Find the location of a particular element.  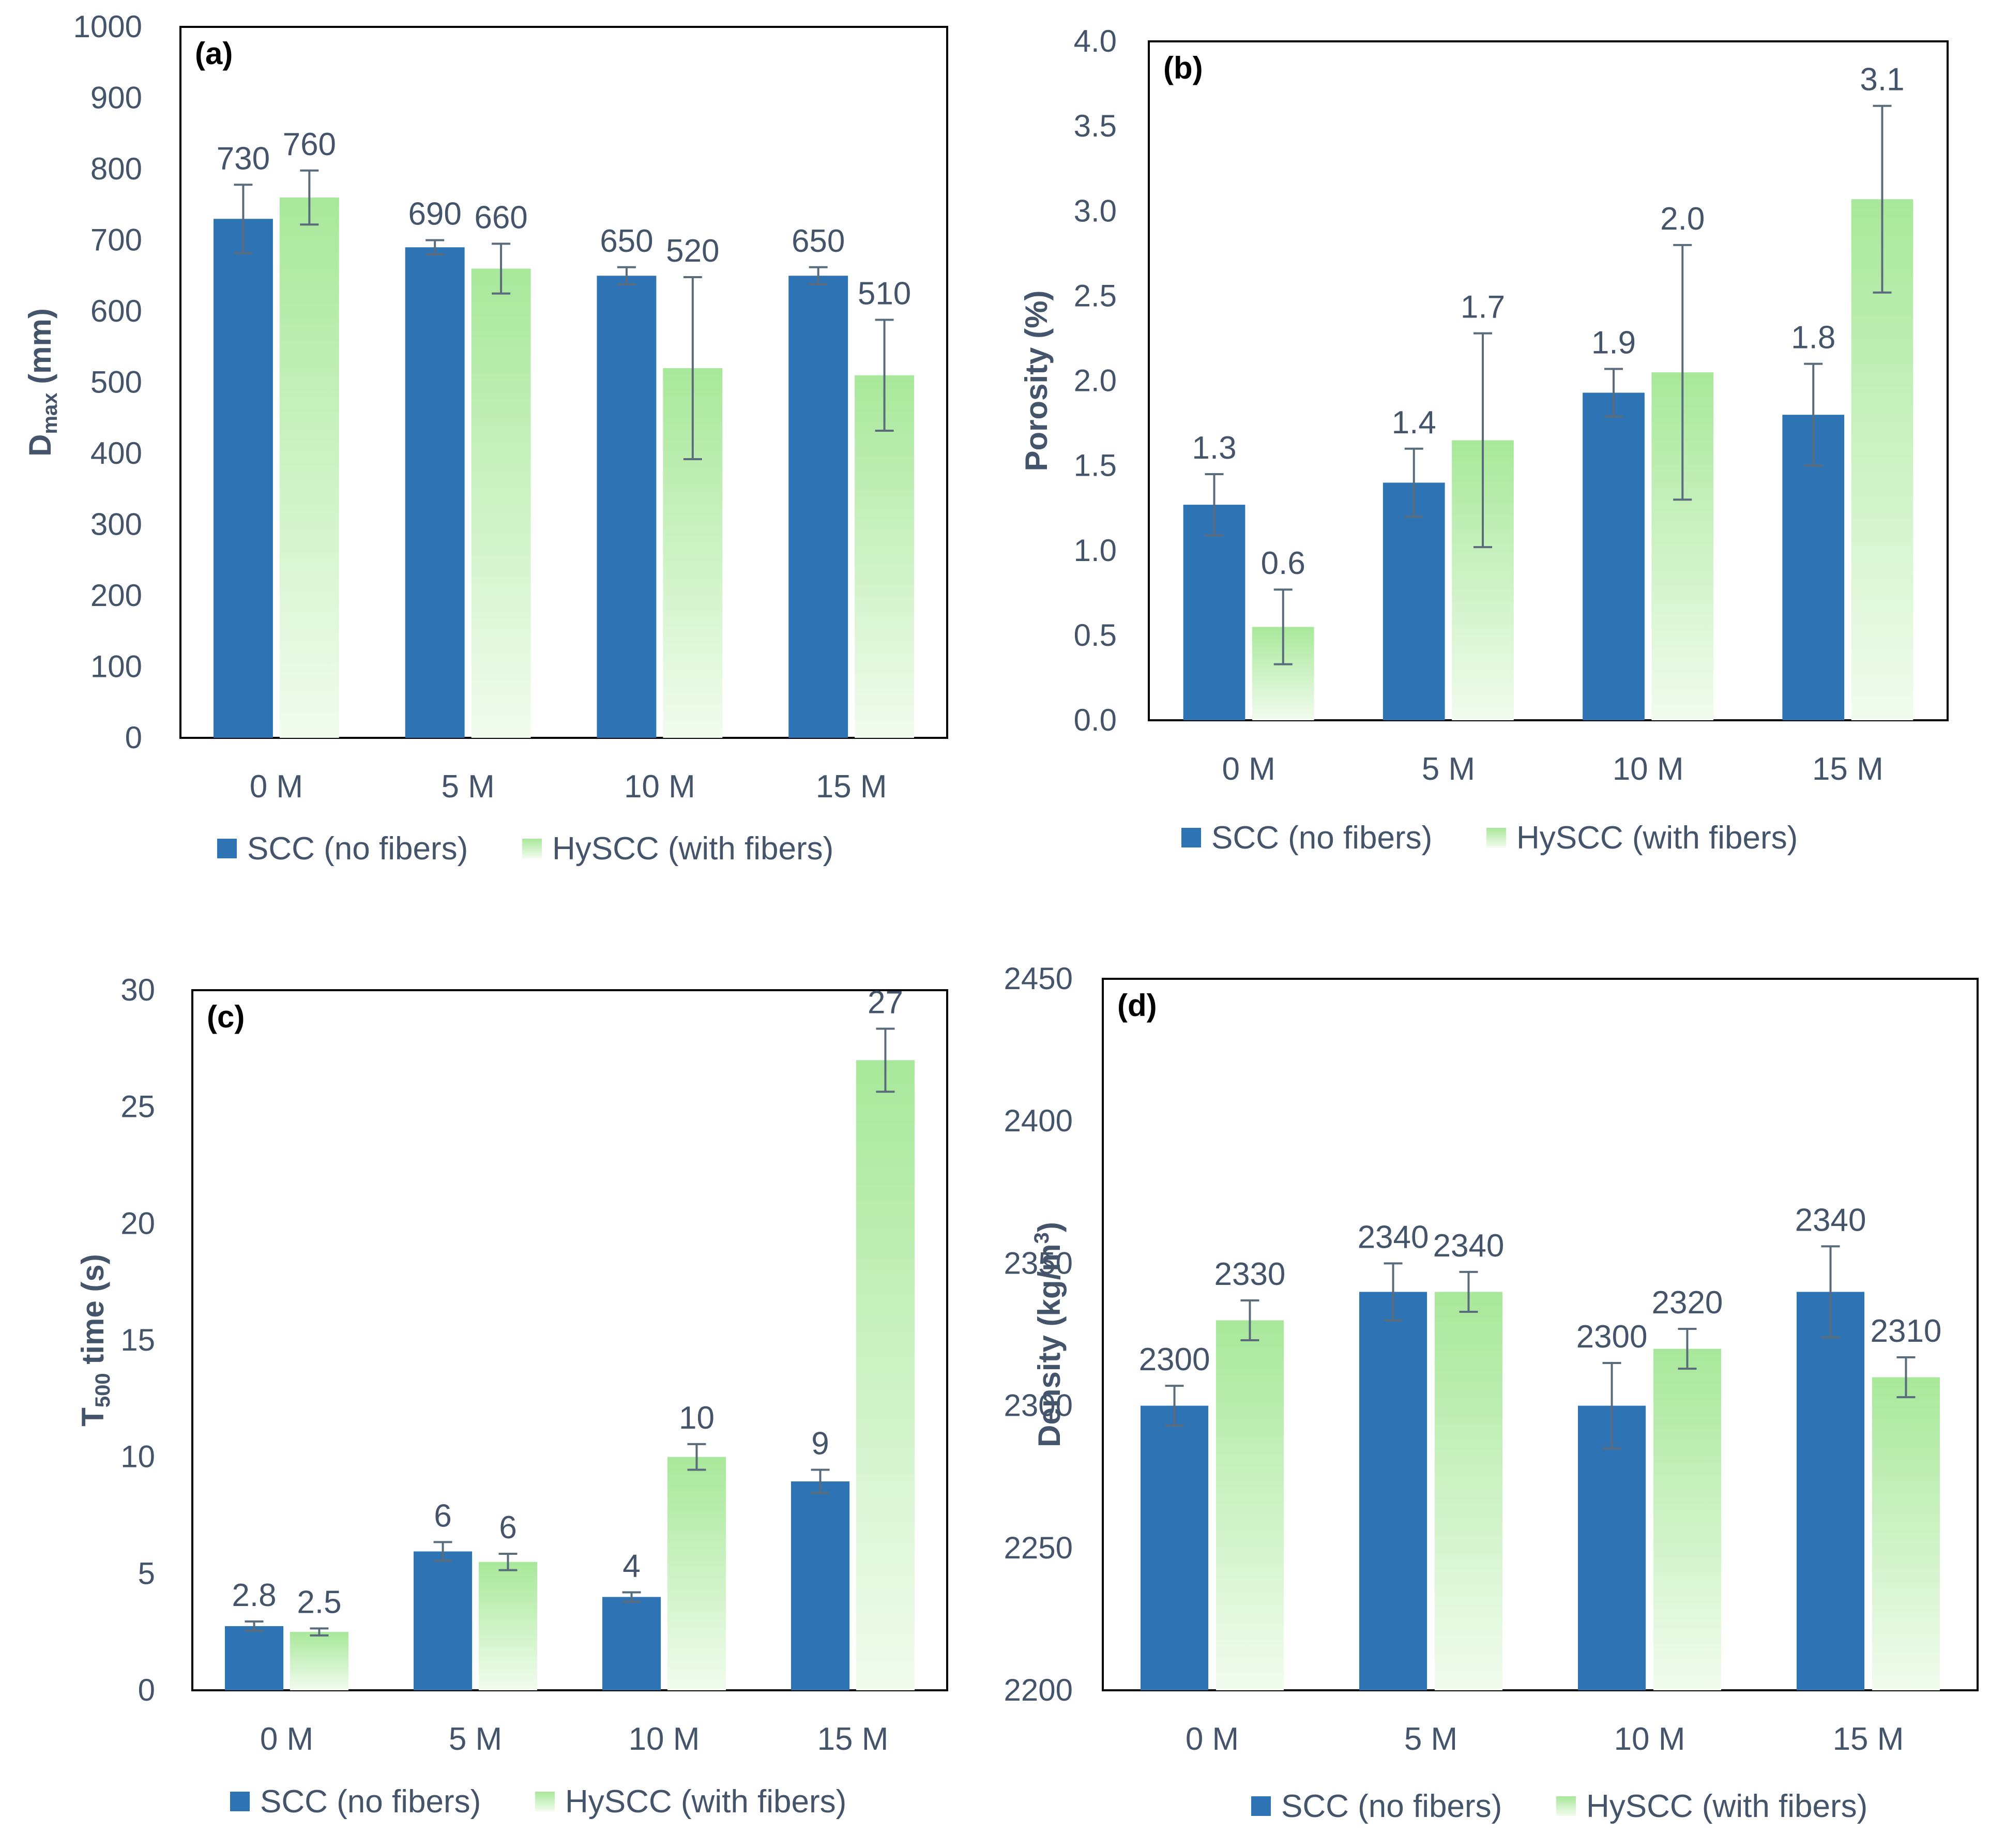

y-axis-label: T500 time (s) is located at coordinates (94, 1340).